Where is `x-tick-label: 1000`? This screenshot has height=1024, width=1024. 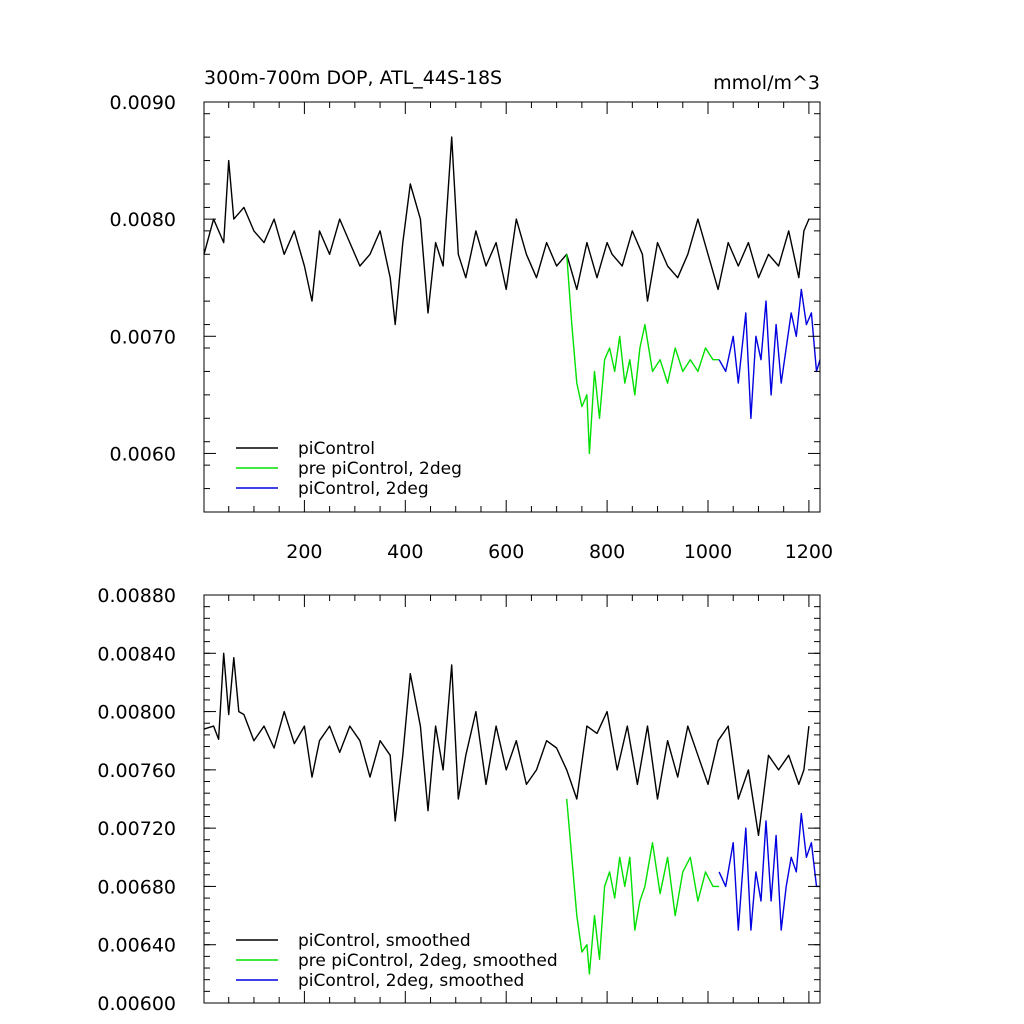 x-tick-label: 1000 is located at coordinates (708, 552).